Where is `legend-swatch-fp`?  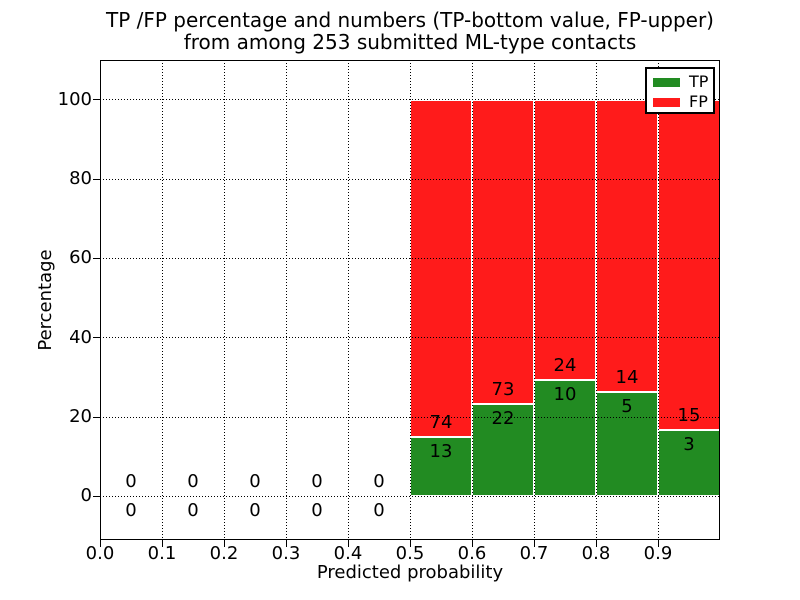
legend-swatch-fp is located at coordinates (666, 102).